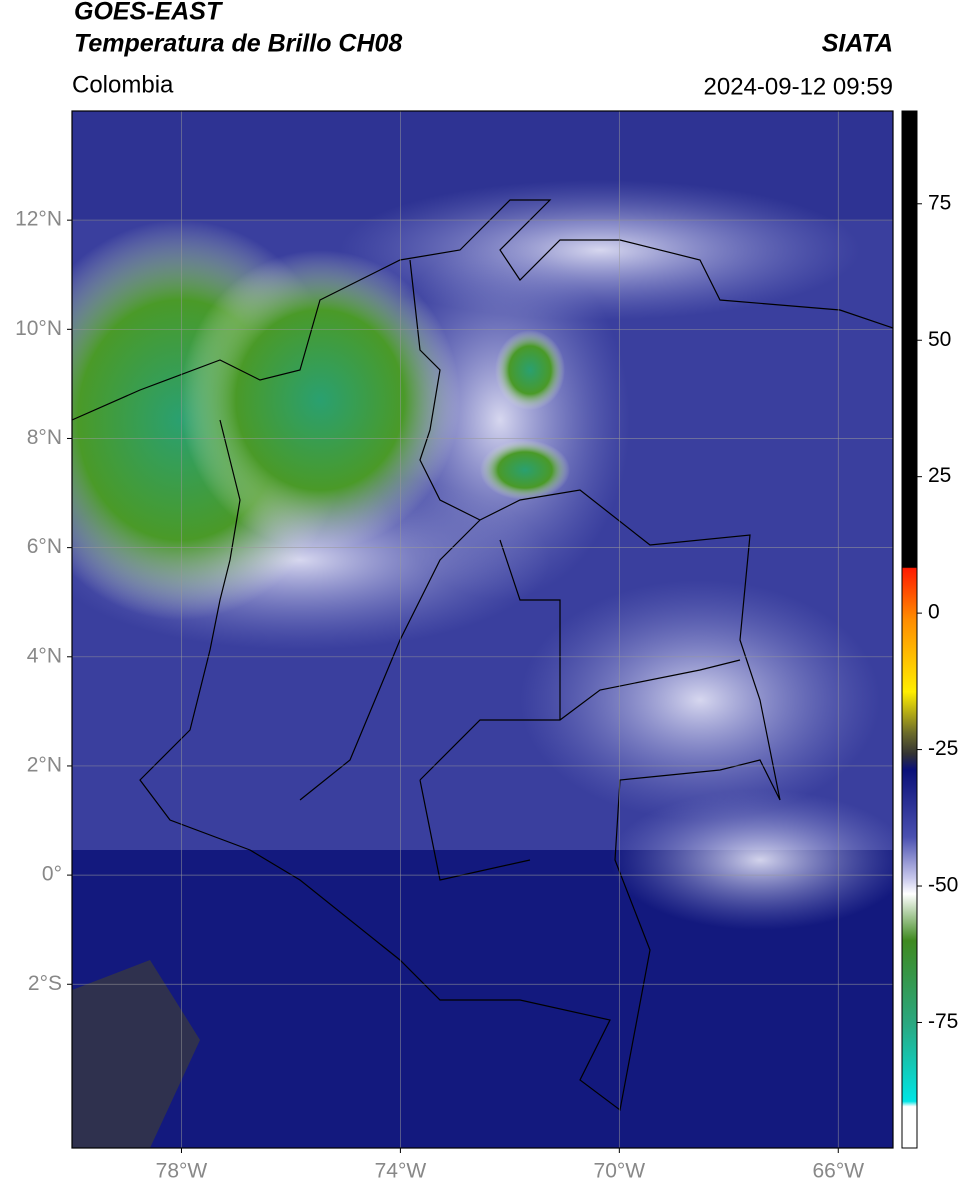 Image resolution: width=966 pixels, height=1195 pixels. I want to click on source: SIATA, so click(857, 44).